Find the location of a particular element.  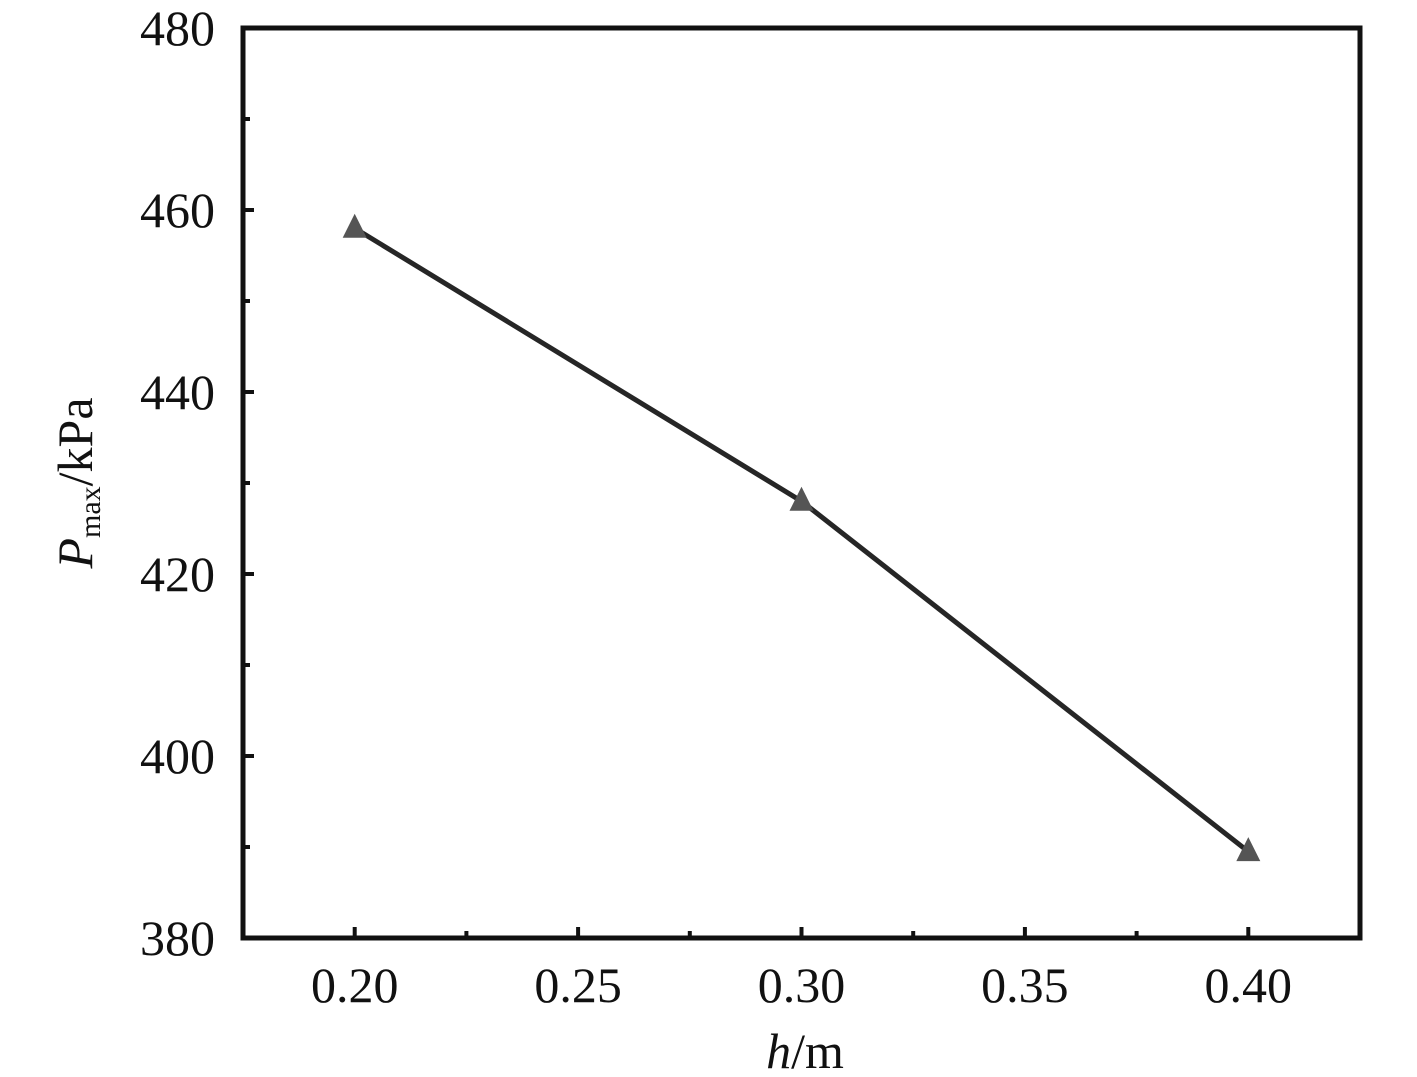

y-axis-label: Pmax/kPa is located at coordinates (77, 483).